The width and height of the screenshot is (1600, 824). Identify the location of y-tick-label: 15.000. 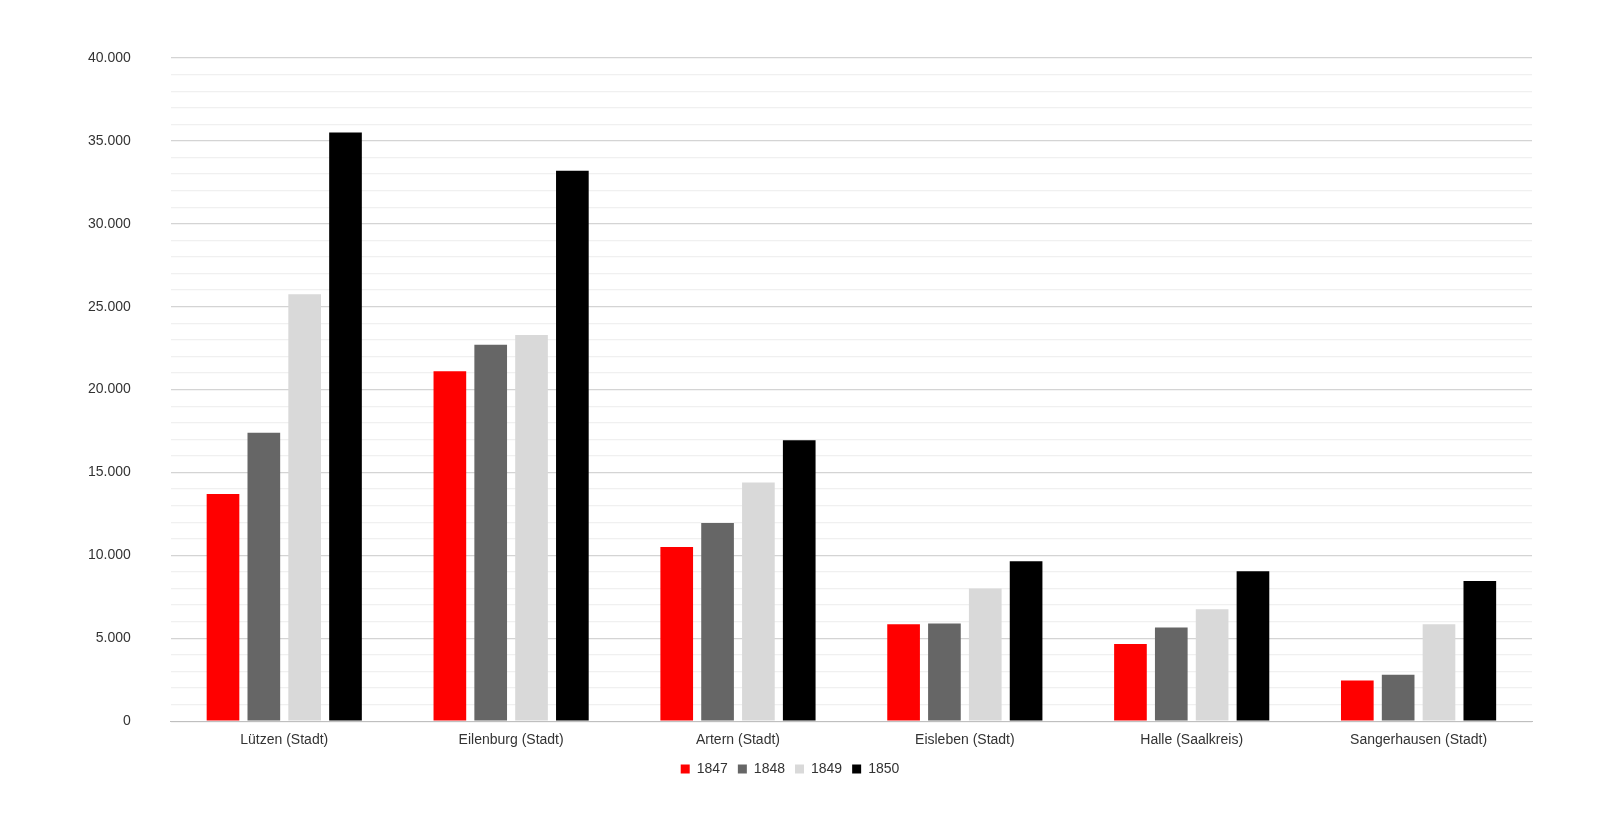
(109, 471).